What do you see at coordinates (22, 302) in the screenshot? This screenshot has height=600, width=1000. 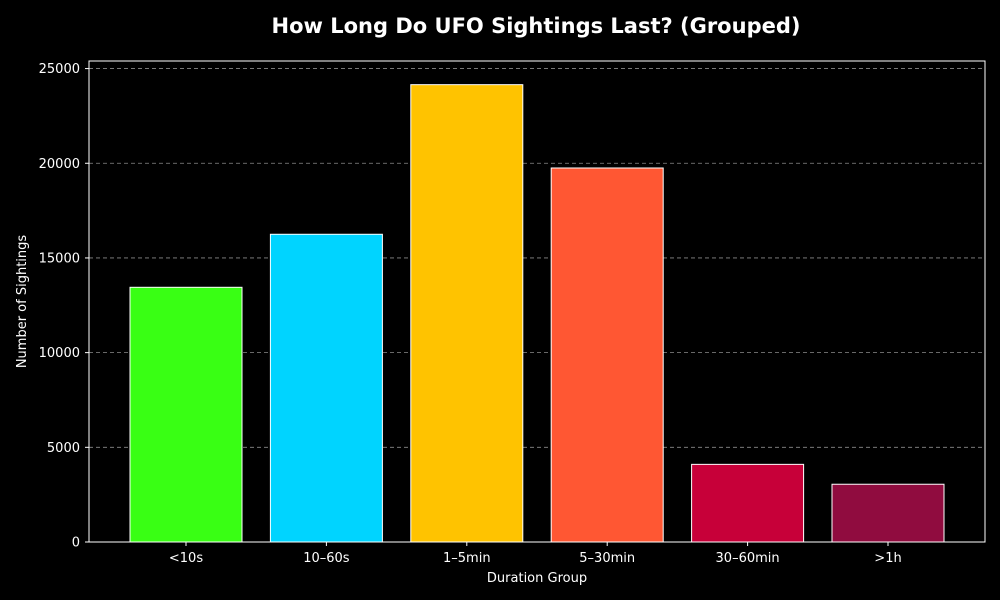 I see `y-axis-label: Number of Sightings` at bounding box center [22, 302].